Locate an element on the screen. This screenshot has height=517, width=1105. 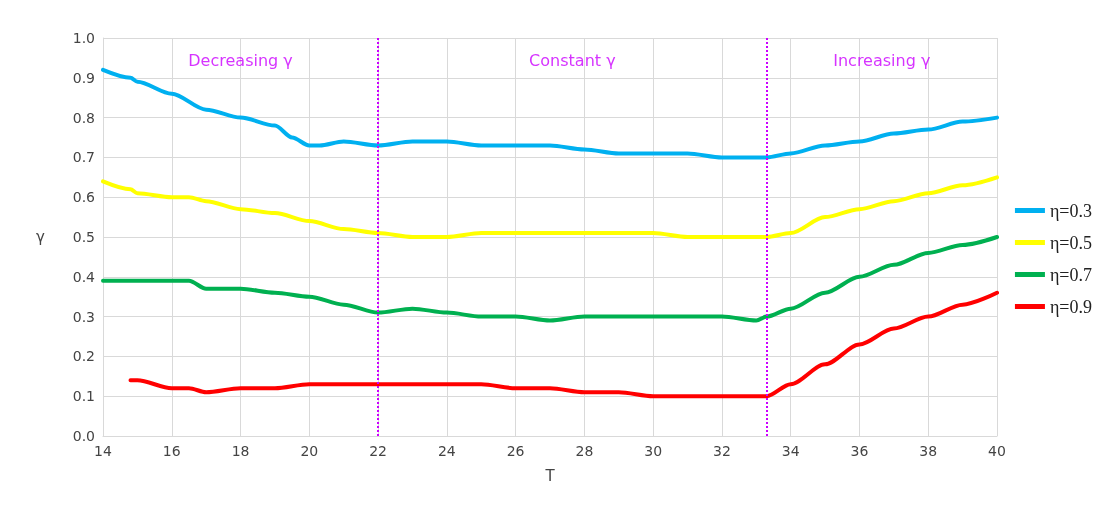
y-tick-label: 0.5 is located at coordinates (83, 237).